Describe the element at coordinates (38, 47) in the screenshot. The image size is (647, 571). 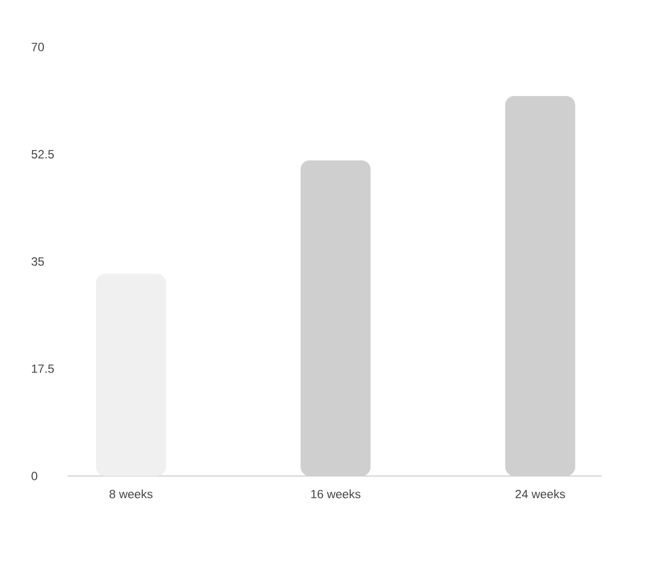
I see `y-tick-label: 70` at that location.